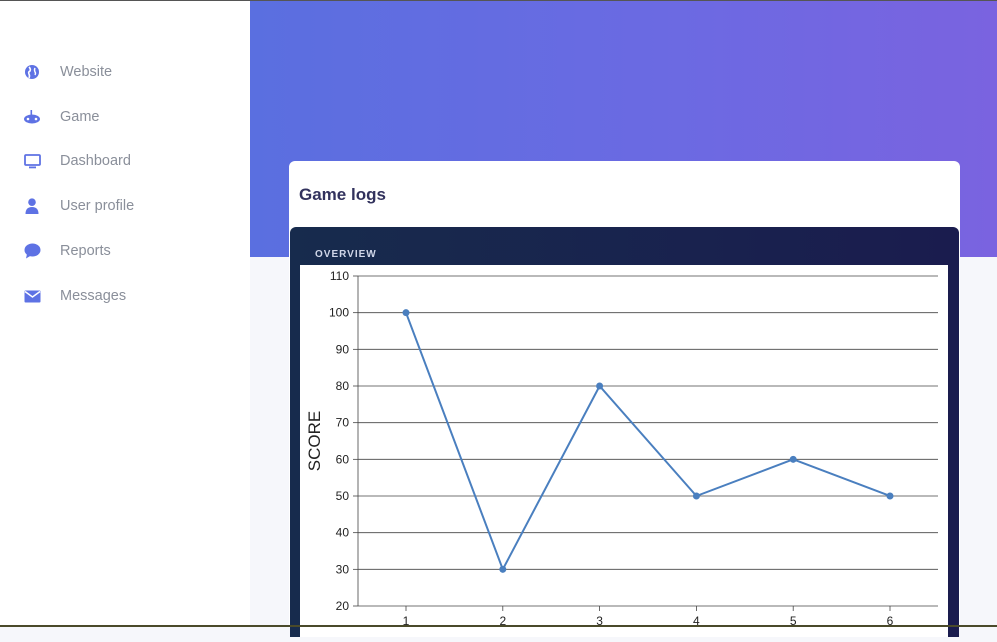  Describe the element at coordinates (32, 117) in the screenshot. I see `gamepad-icon` at that location.